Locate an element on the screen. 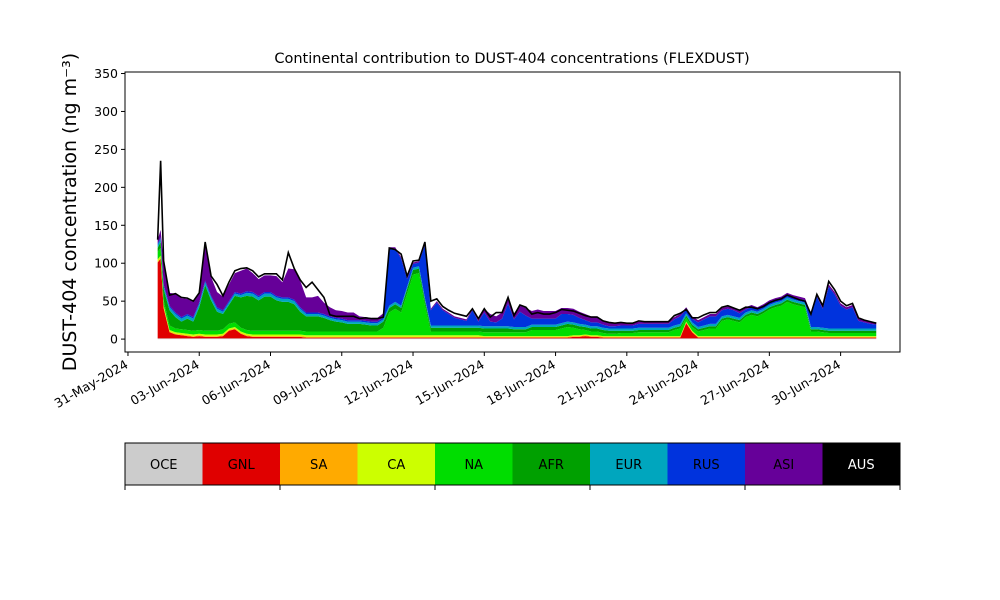 The height and width of the screenshot is (600, 1000). legend-label-afr: AFR is located at coordinates (551, 465).